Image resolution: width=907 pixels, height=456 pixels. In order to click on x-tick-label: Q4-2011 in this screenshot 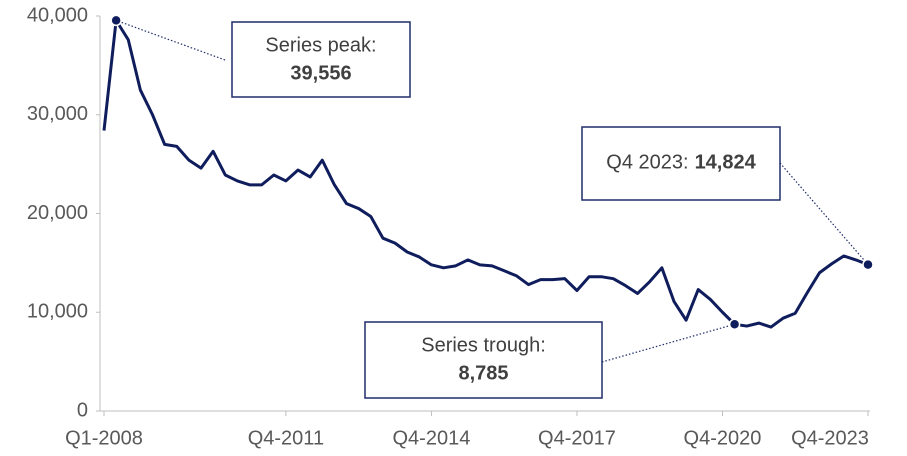, I will do `click(286, 438)`.